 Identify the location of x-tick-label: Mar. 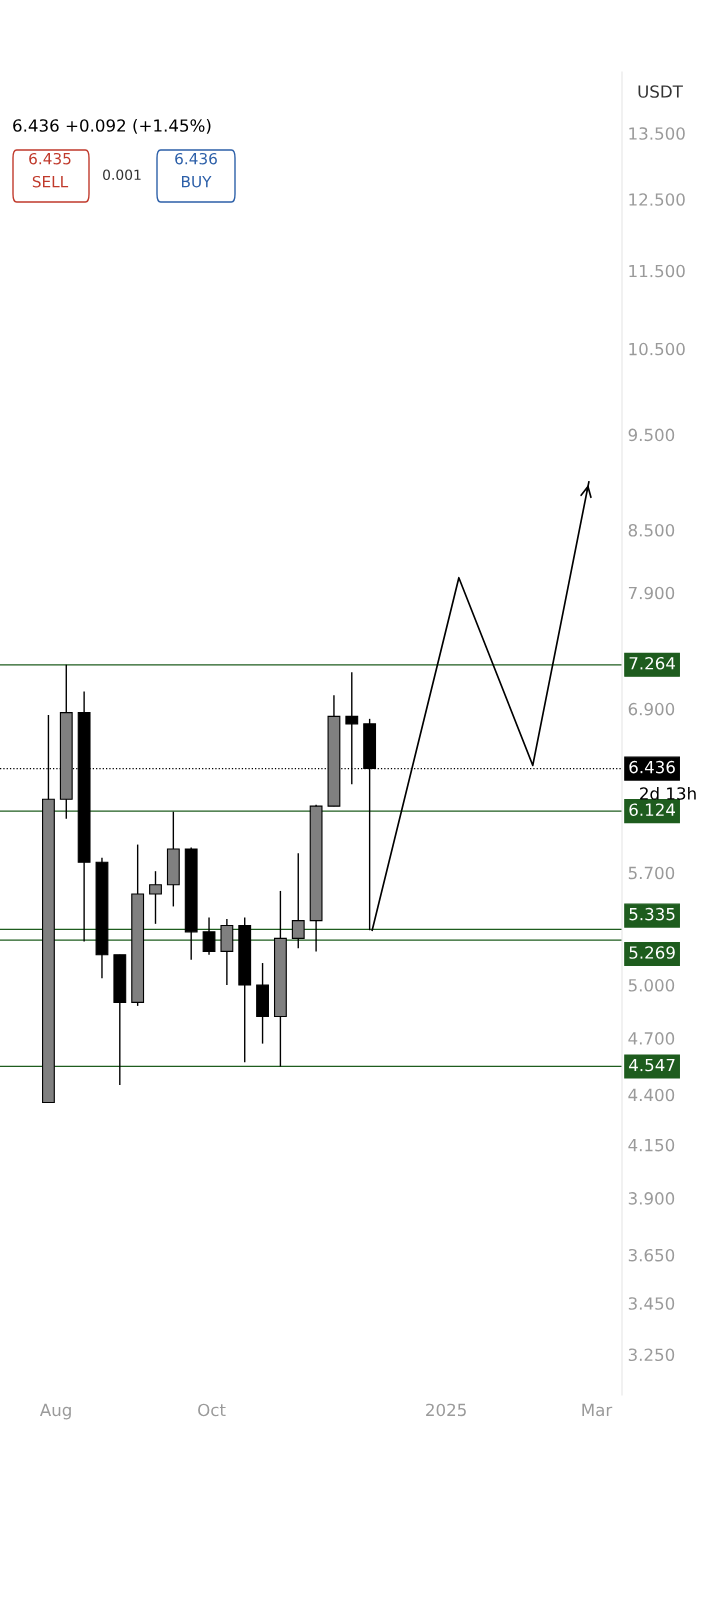
(597, 1410).